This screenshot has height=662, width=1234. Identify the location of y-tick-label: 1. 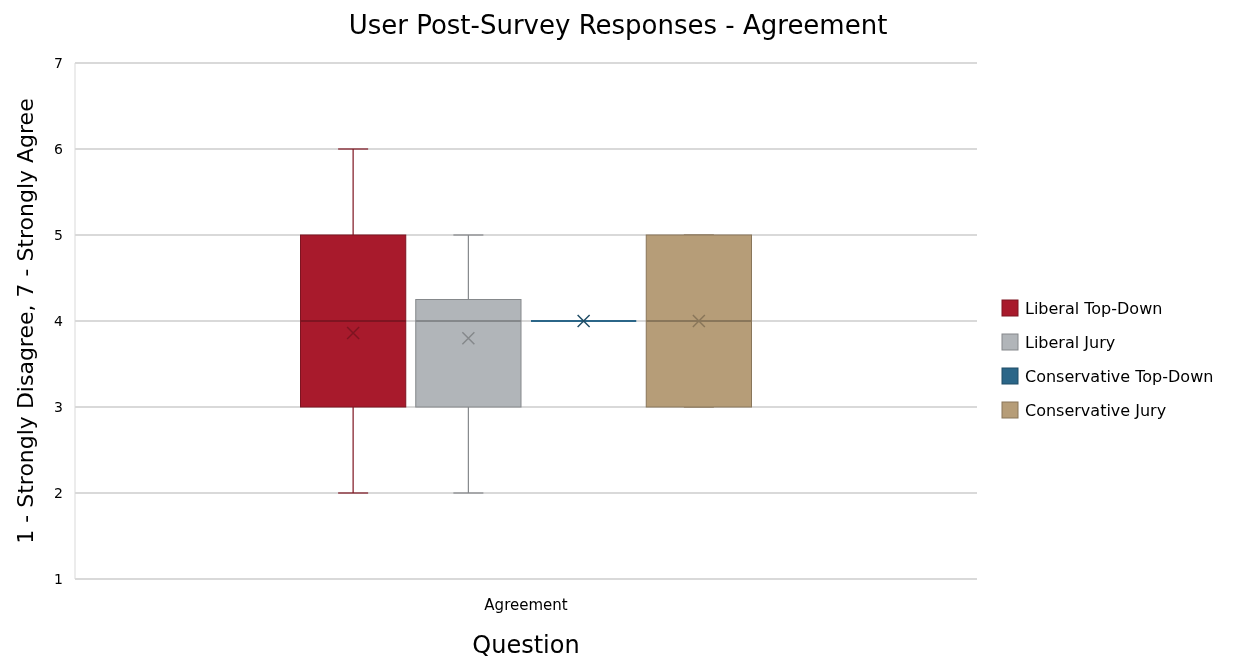
(58, 578).